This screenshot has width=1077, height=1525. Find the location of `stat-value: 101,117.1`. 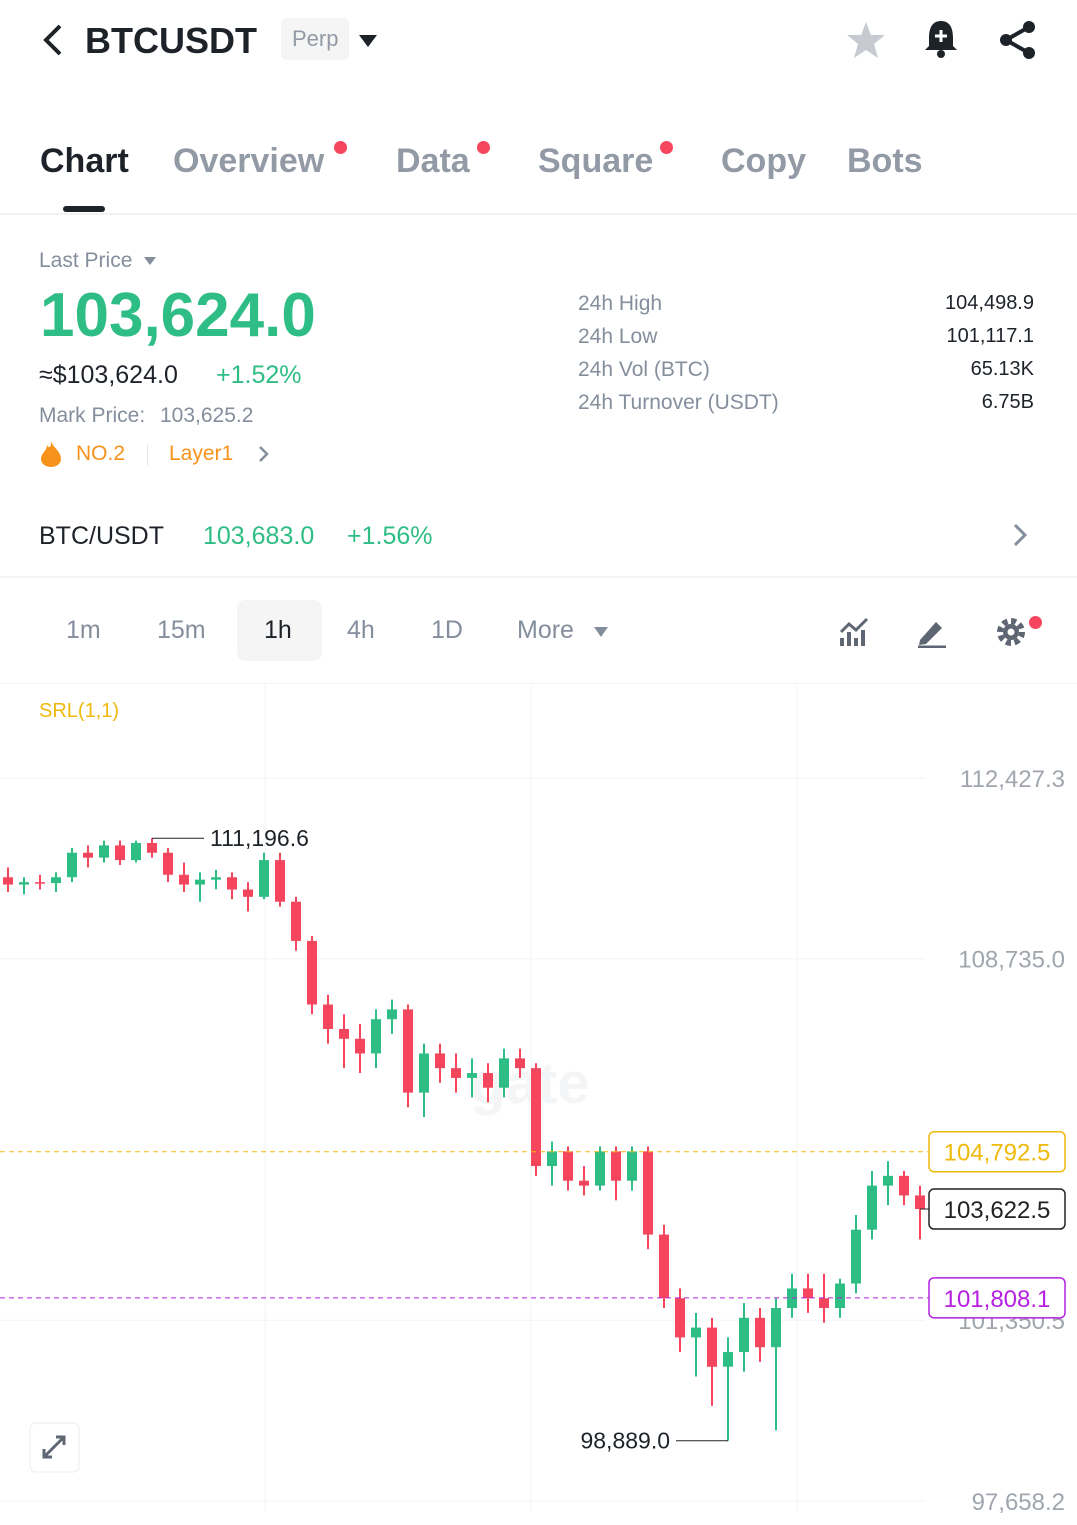

stat-value: 101,117.1 is located at coordinates (990, 336).